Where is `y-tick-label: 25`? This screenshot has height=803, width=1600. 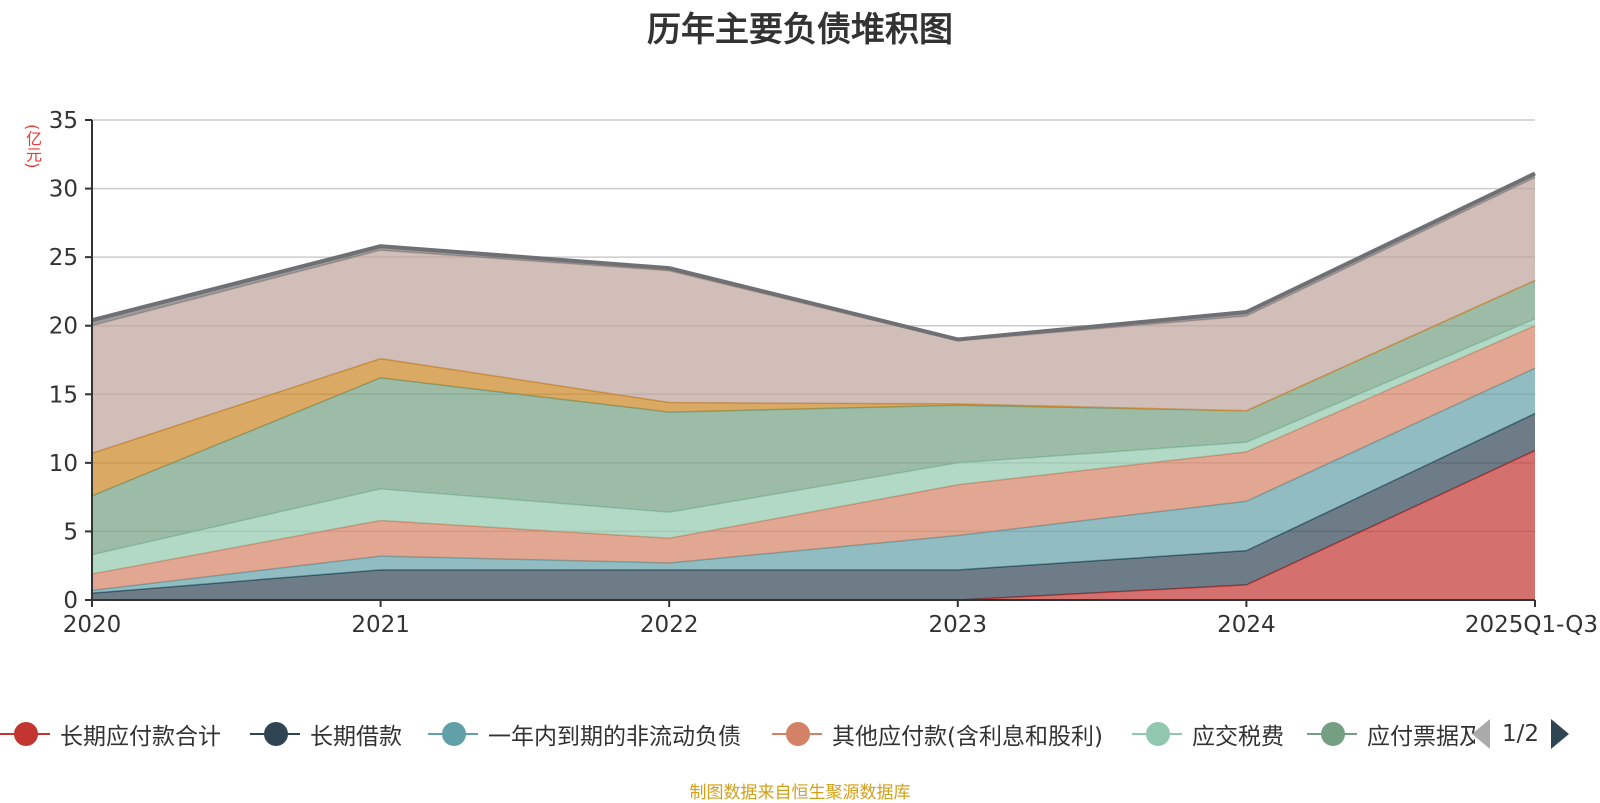
y-tick-label: 25 is located at coordinates (63, 258).